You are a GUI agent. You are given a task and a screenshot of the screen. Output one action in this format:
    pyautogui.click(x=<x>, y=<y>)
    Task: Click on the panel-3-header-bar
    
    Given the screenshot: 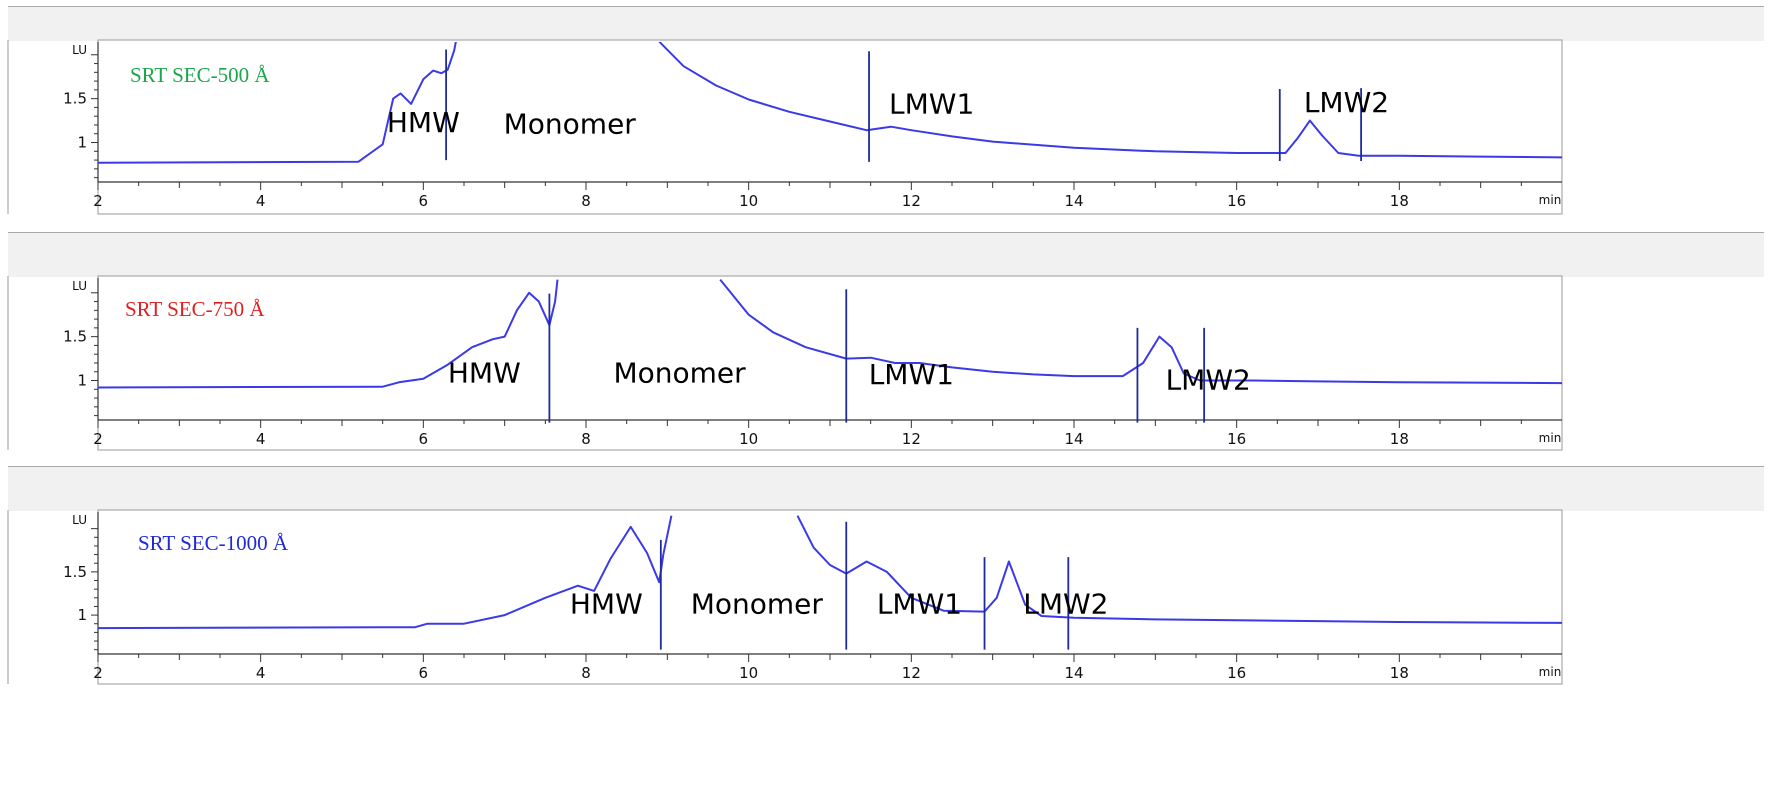 What is the action you would take?
    pyautogui.click(x=886, y=488)
    